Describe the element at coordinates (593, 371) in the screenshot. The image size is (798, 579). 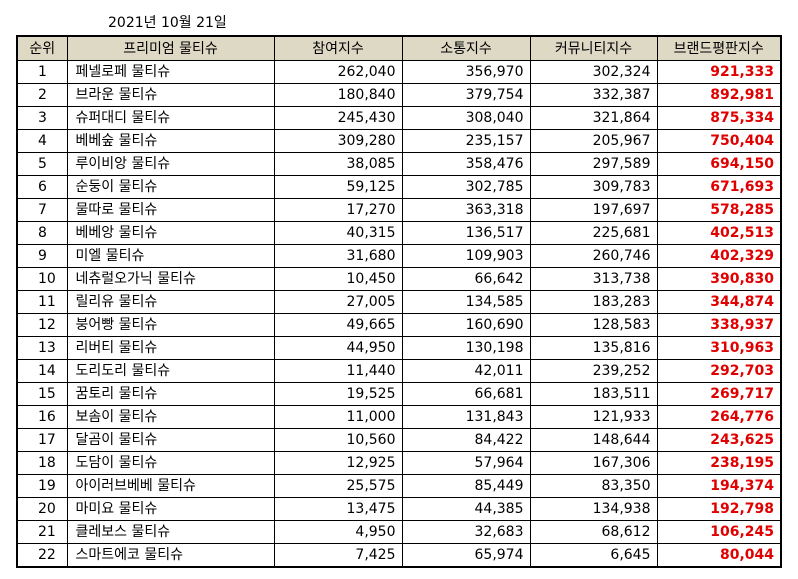
I see `cell-community-index: 239,252` at that location.